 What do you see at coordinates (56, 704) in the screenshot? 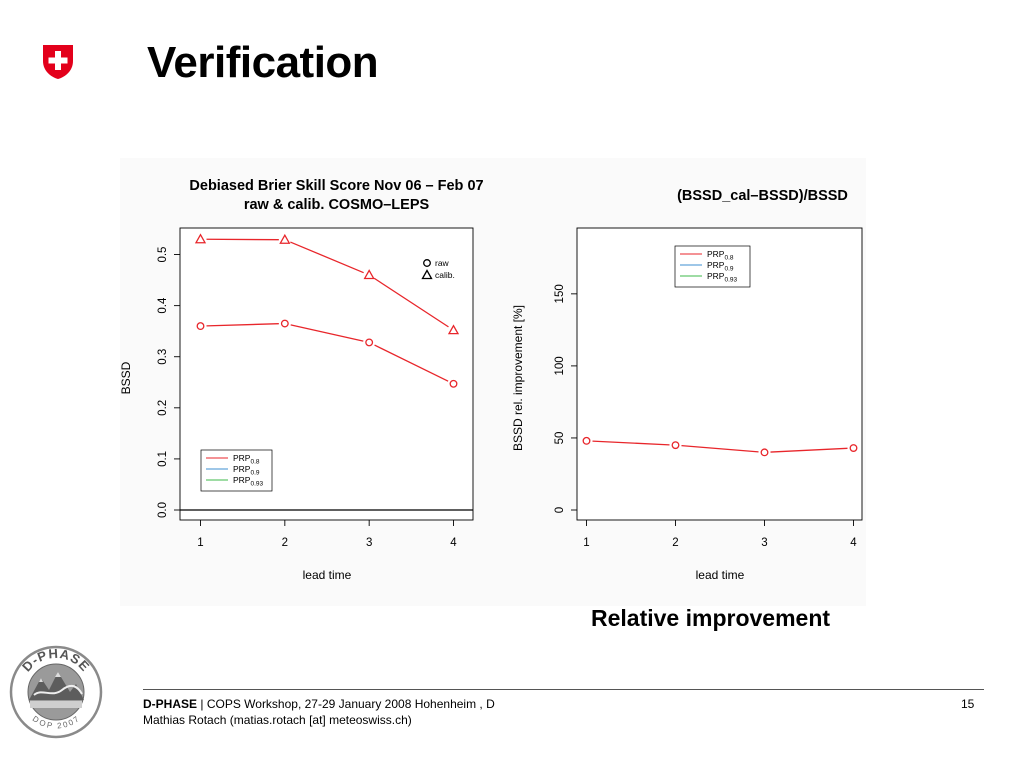
I see `badge-lake` at bounding box center [56, 704].